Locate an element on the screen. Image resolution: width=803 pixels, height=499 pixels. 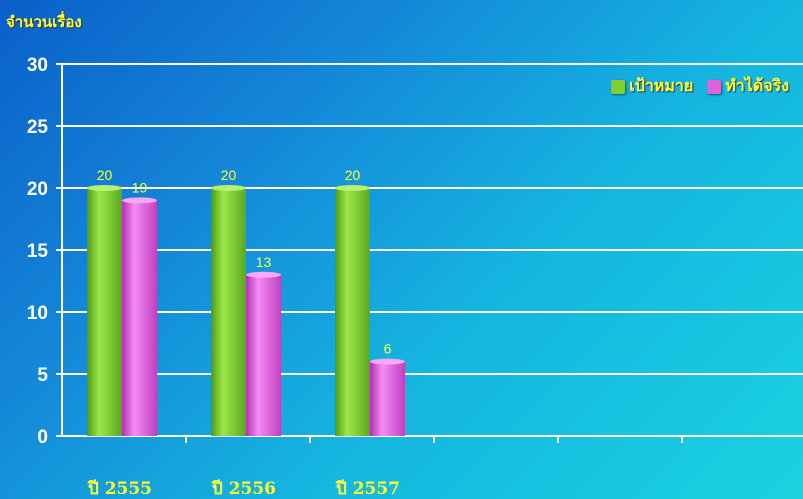
data-label: 19 is located at coordinates (140, 187).